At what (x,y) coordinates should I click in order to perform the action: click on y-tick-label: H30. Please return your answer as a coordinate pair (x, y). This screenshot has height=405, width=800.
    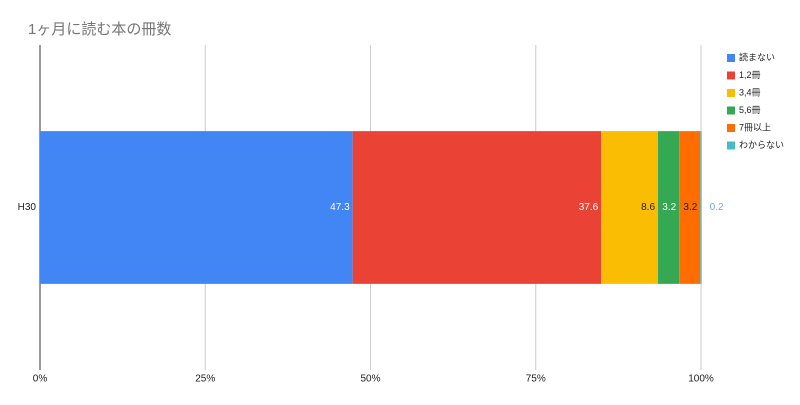
    Looking at the image, I should click on (27, 207).